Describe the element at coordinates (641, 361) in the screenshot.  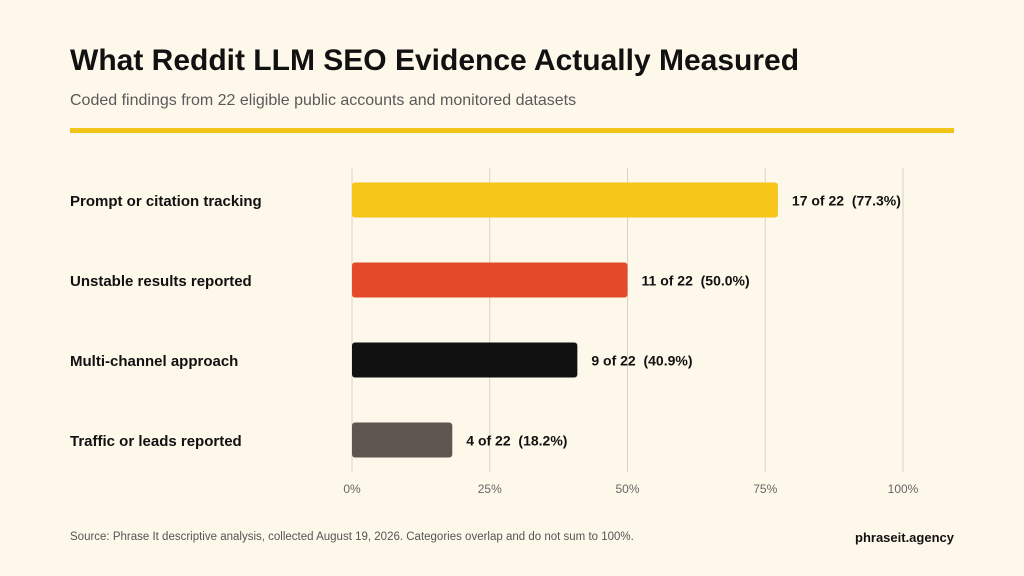
I see `data-label: 9 of 22 (40.9%)` at that location.